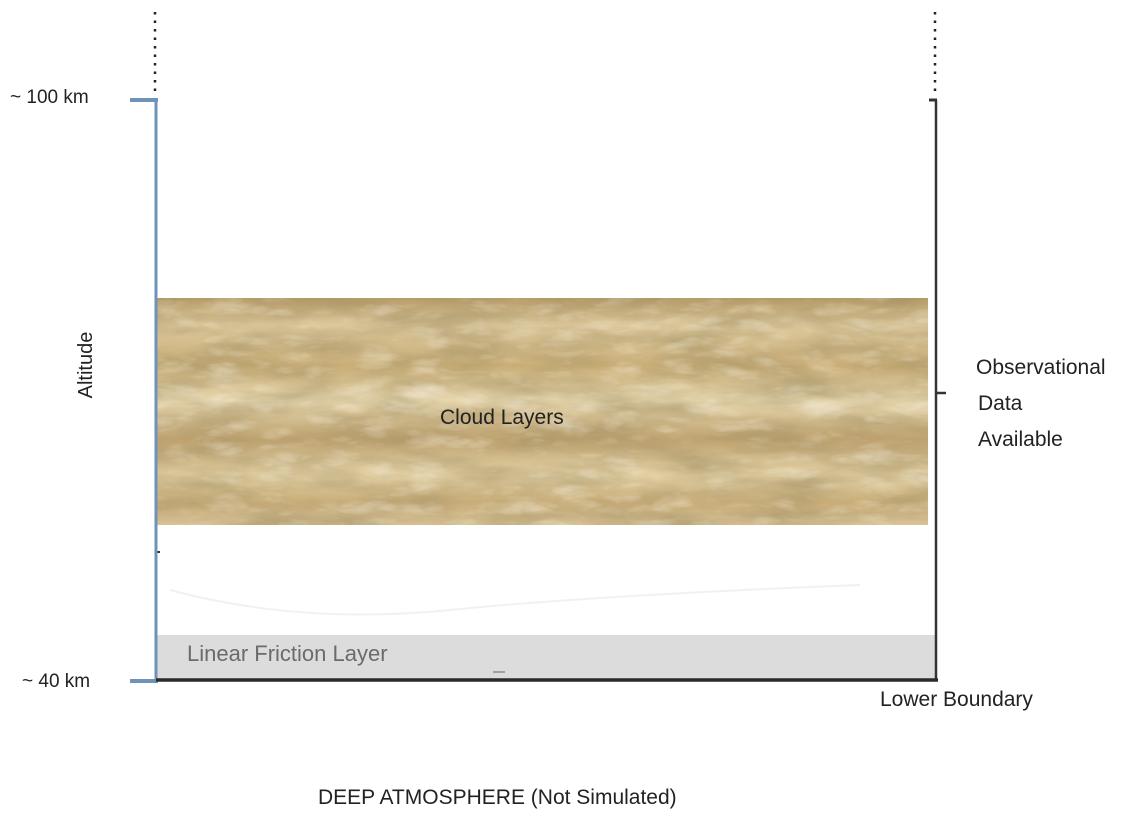 This screenshot has width=1147, height=816. I want to click on cloud-layers-label: Cloud Layers, so click(502, 417).